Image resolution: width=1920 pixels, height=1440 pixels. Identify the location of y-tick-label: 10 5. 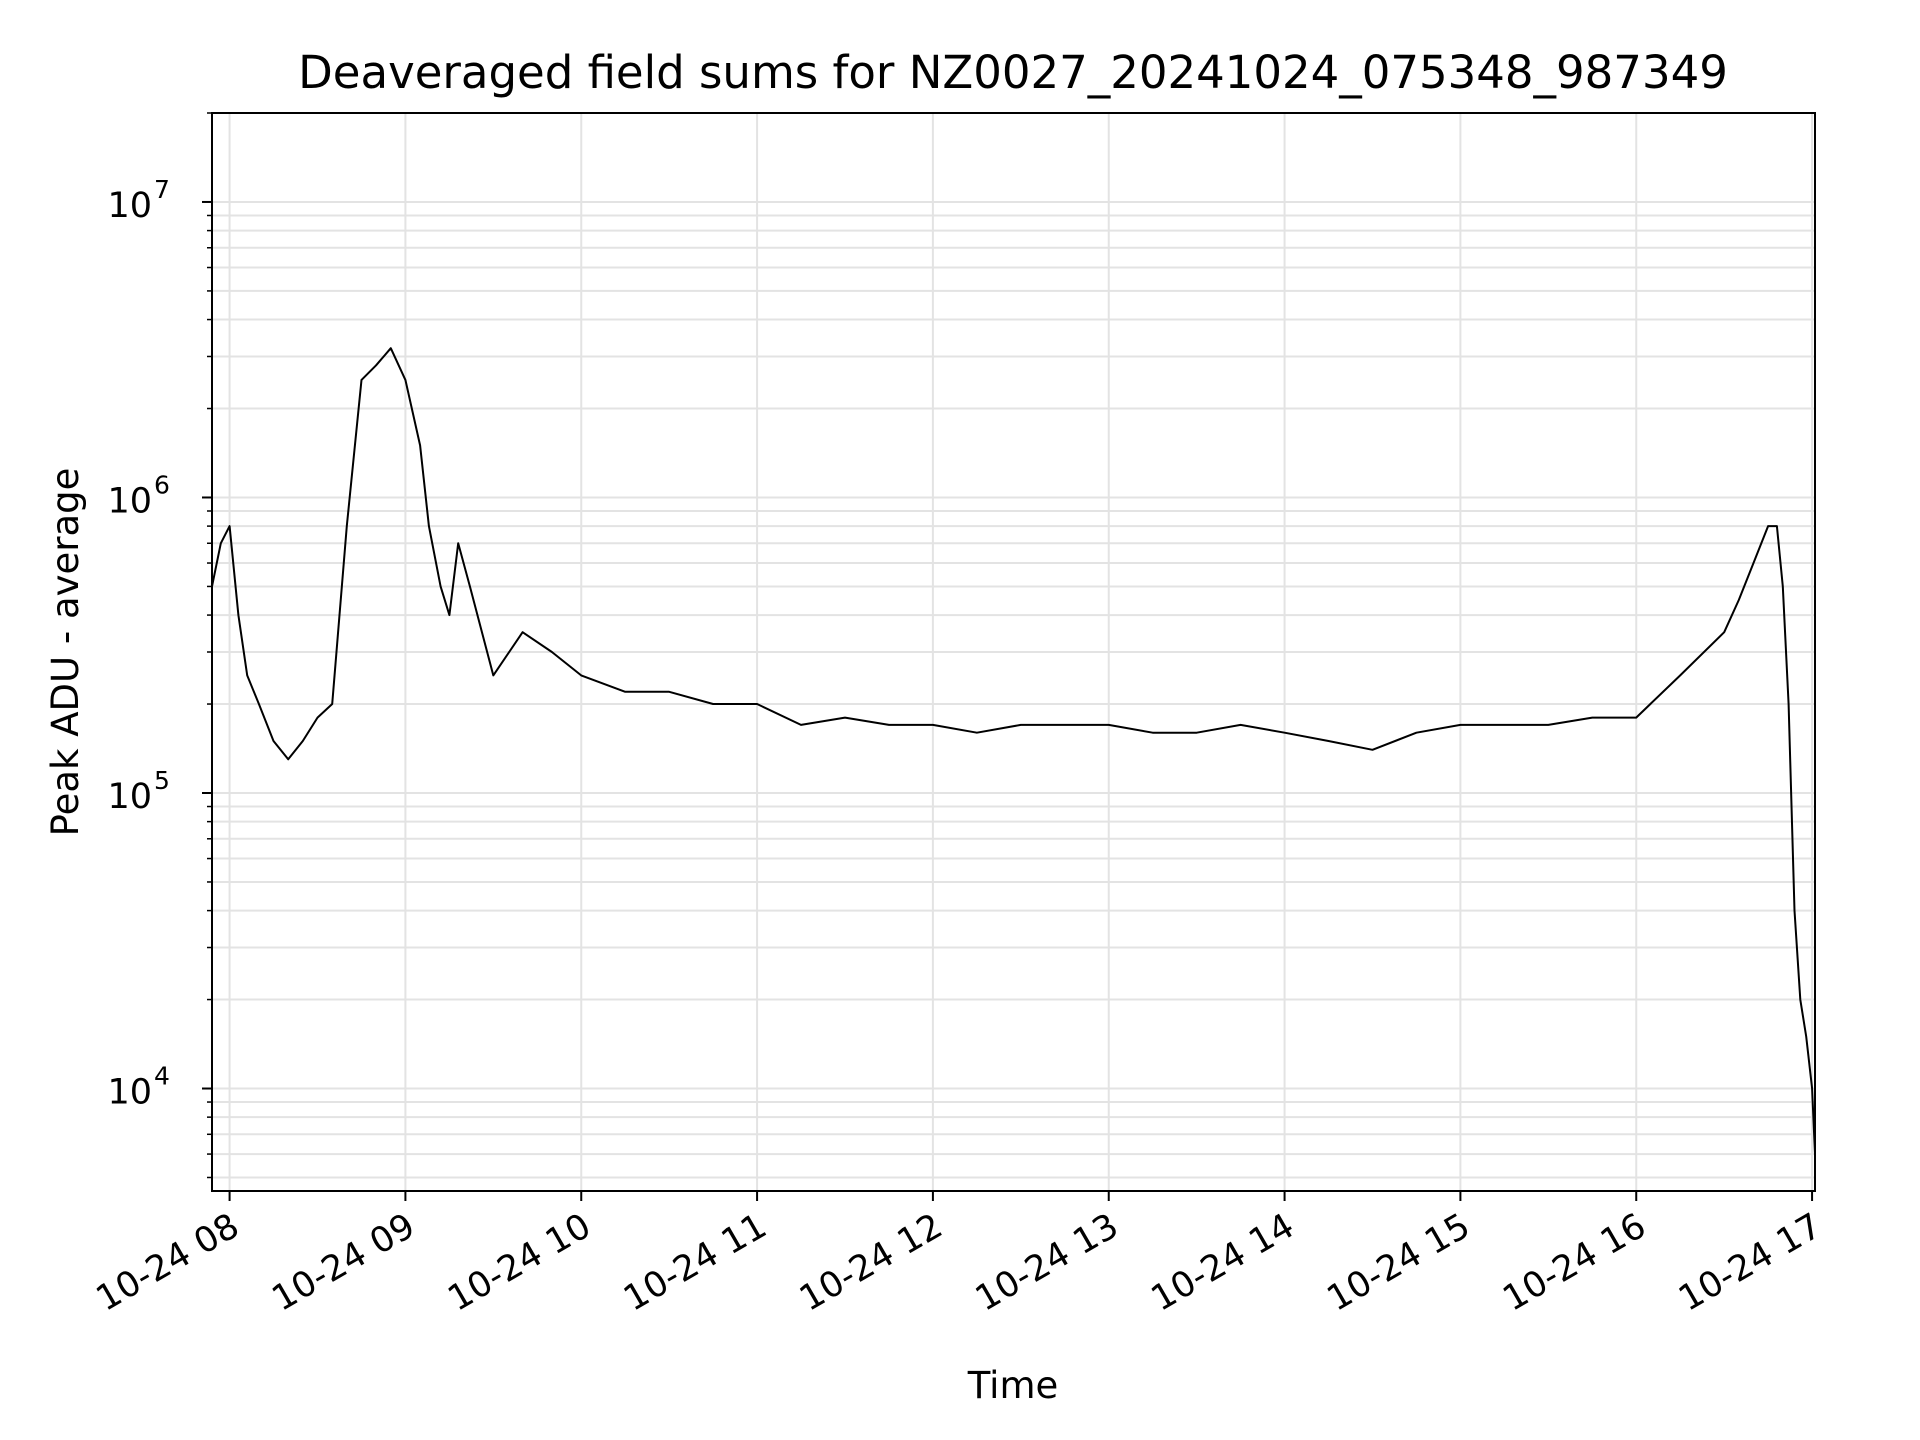
(138, 791).